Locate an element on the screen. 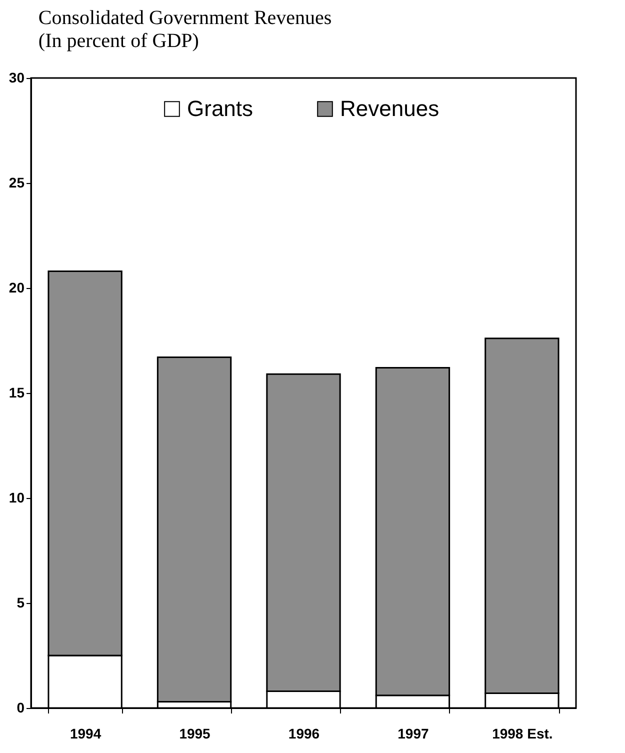  y-tick-label: 20 is located at coordinates (16, 288).